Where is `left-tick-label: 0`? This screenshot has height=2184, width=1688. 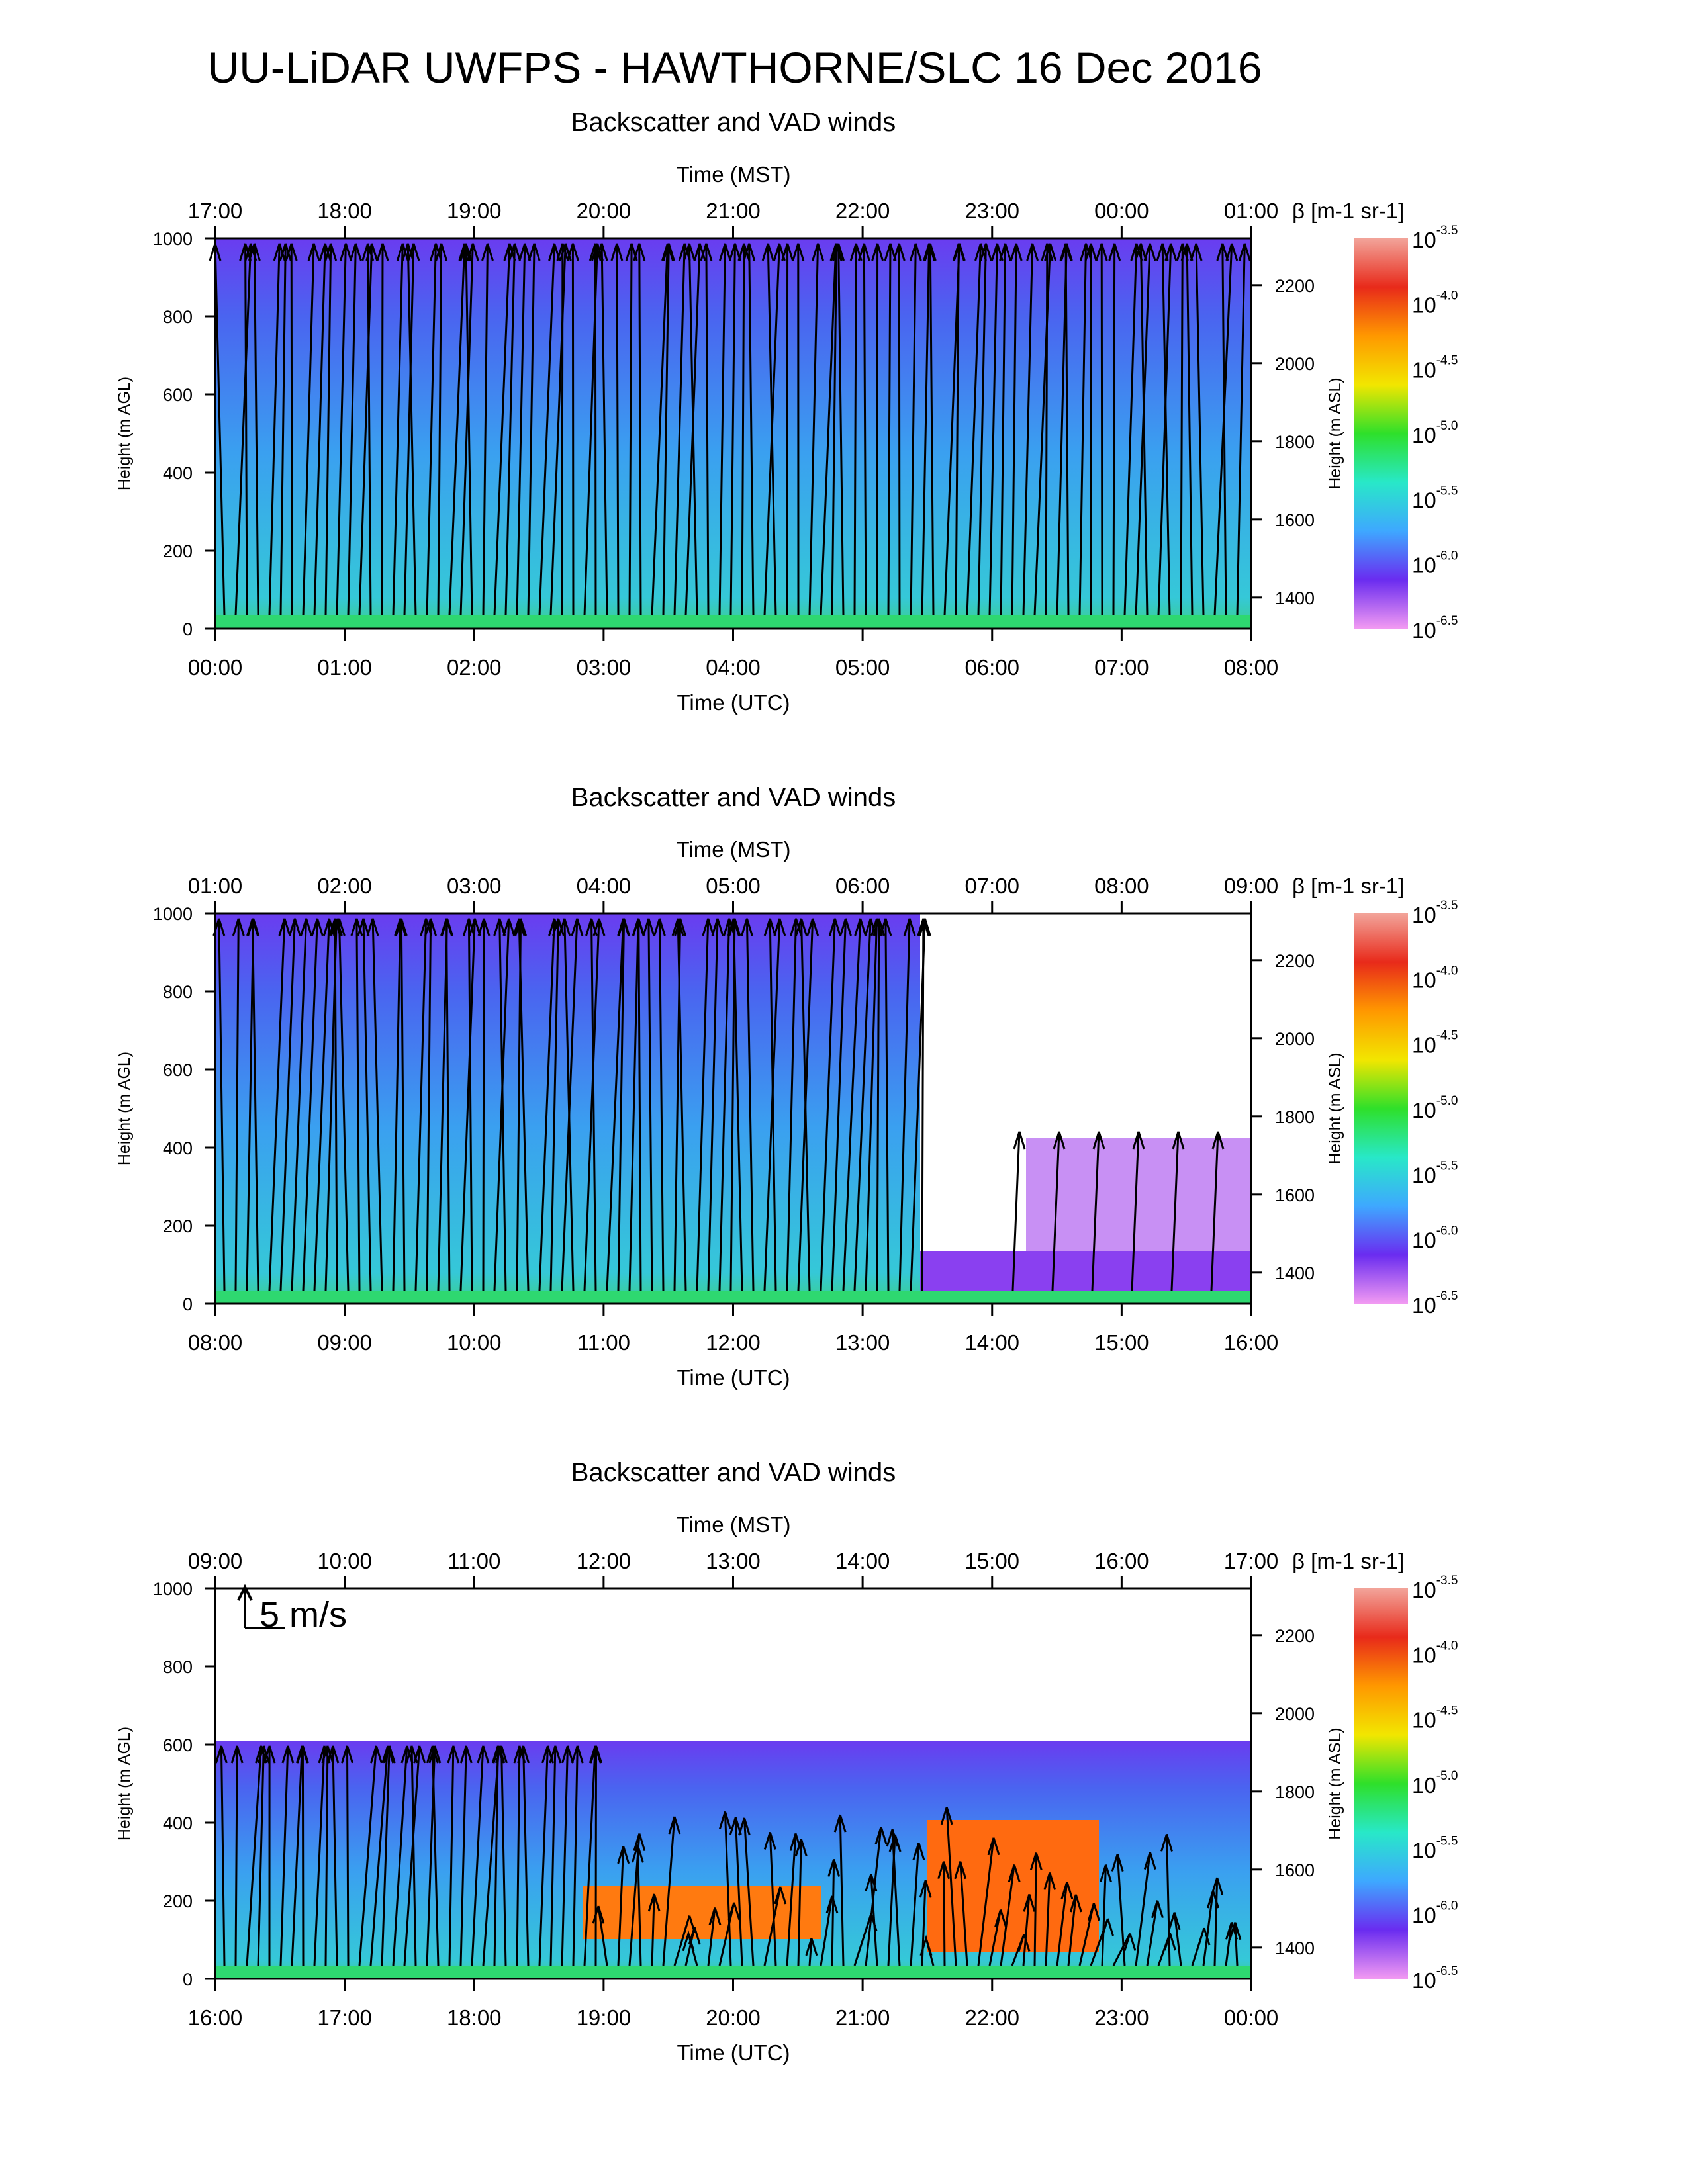 left-tick-label: 0 is located at coordinates (188, 1304).